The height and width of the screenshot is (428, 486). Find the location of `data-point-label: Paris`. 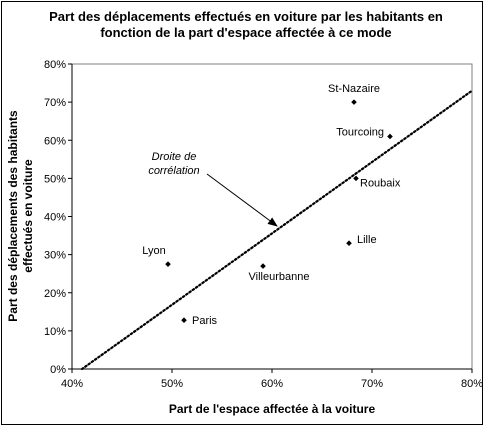

data-point-label: Paris is located at coordinates (205, 321).